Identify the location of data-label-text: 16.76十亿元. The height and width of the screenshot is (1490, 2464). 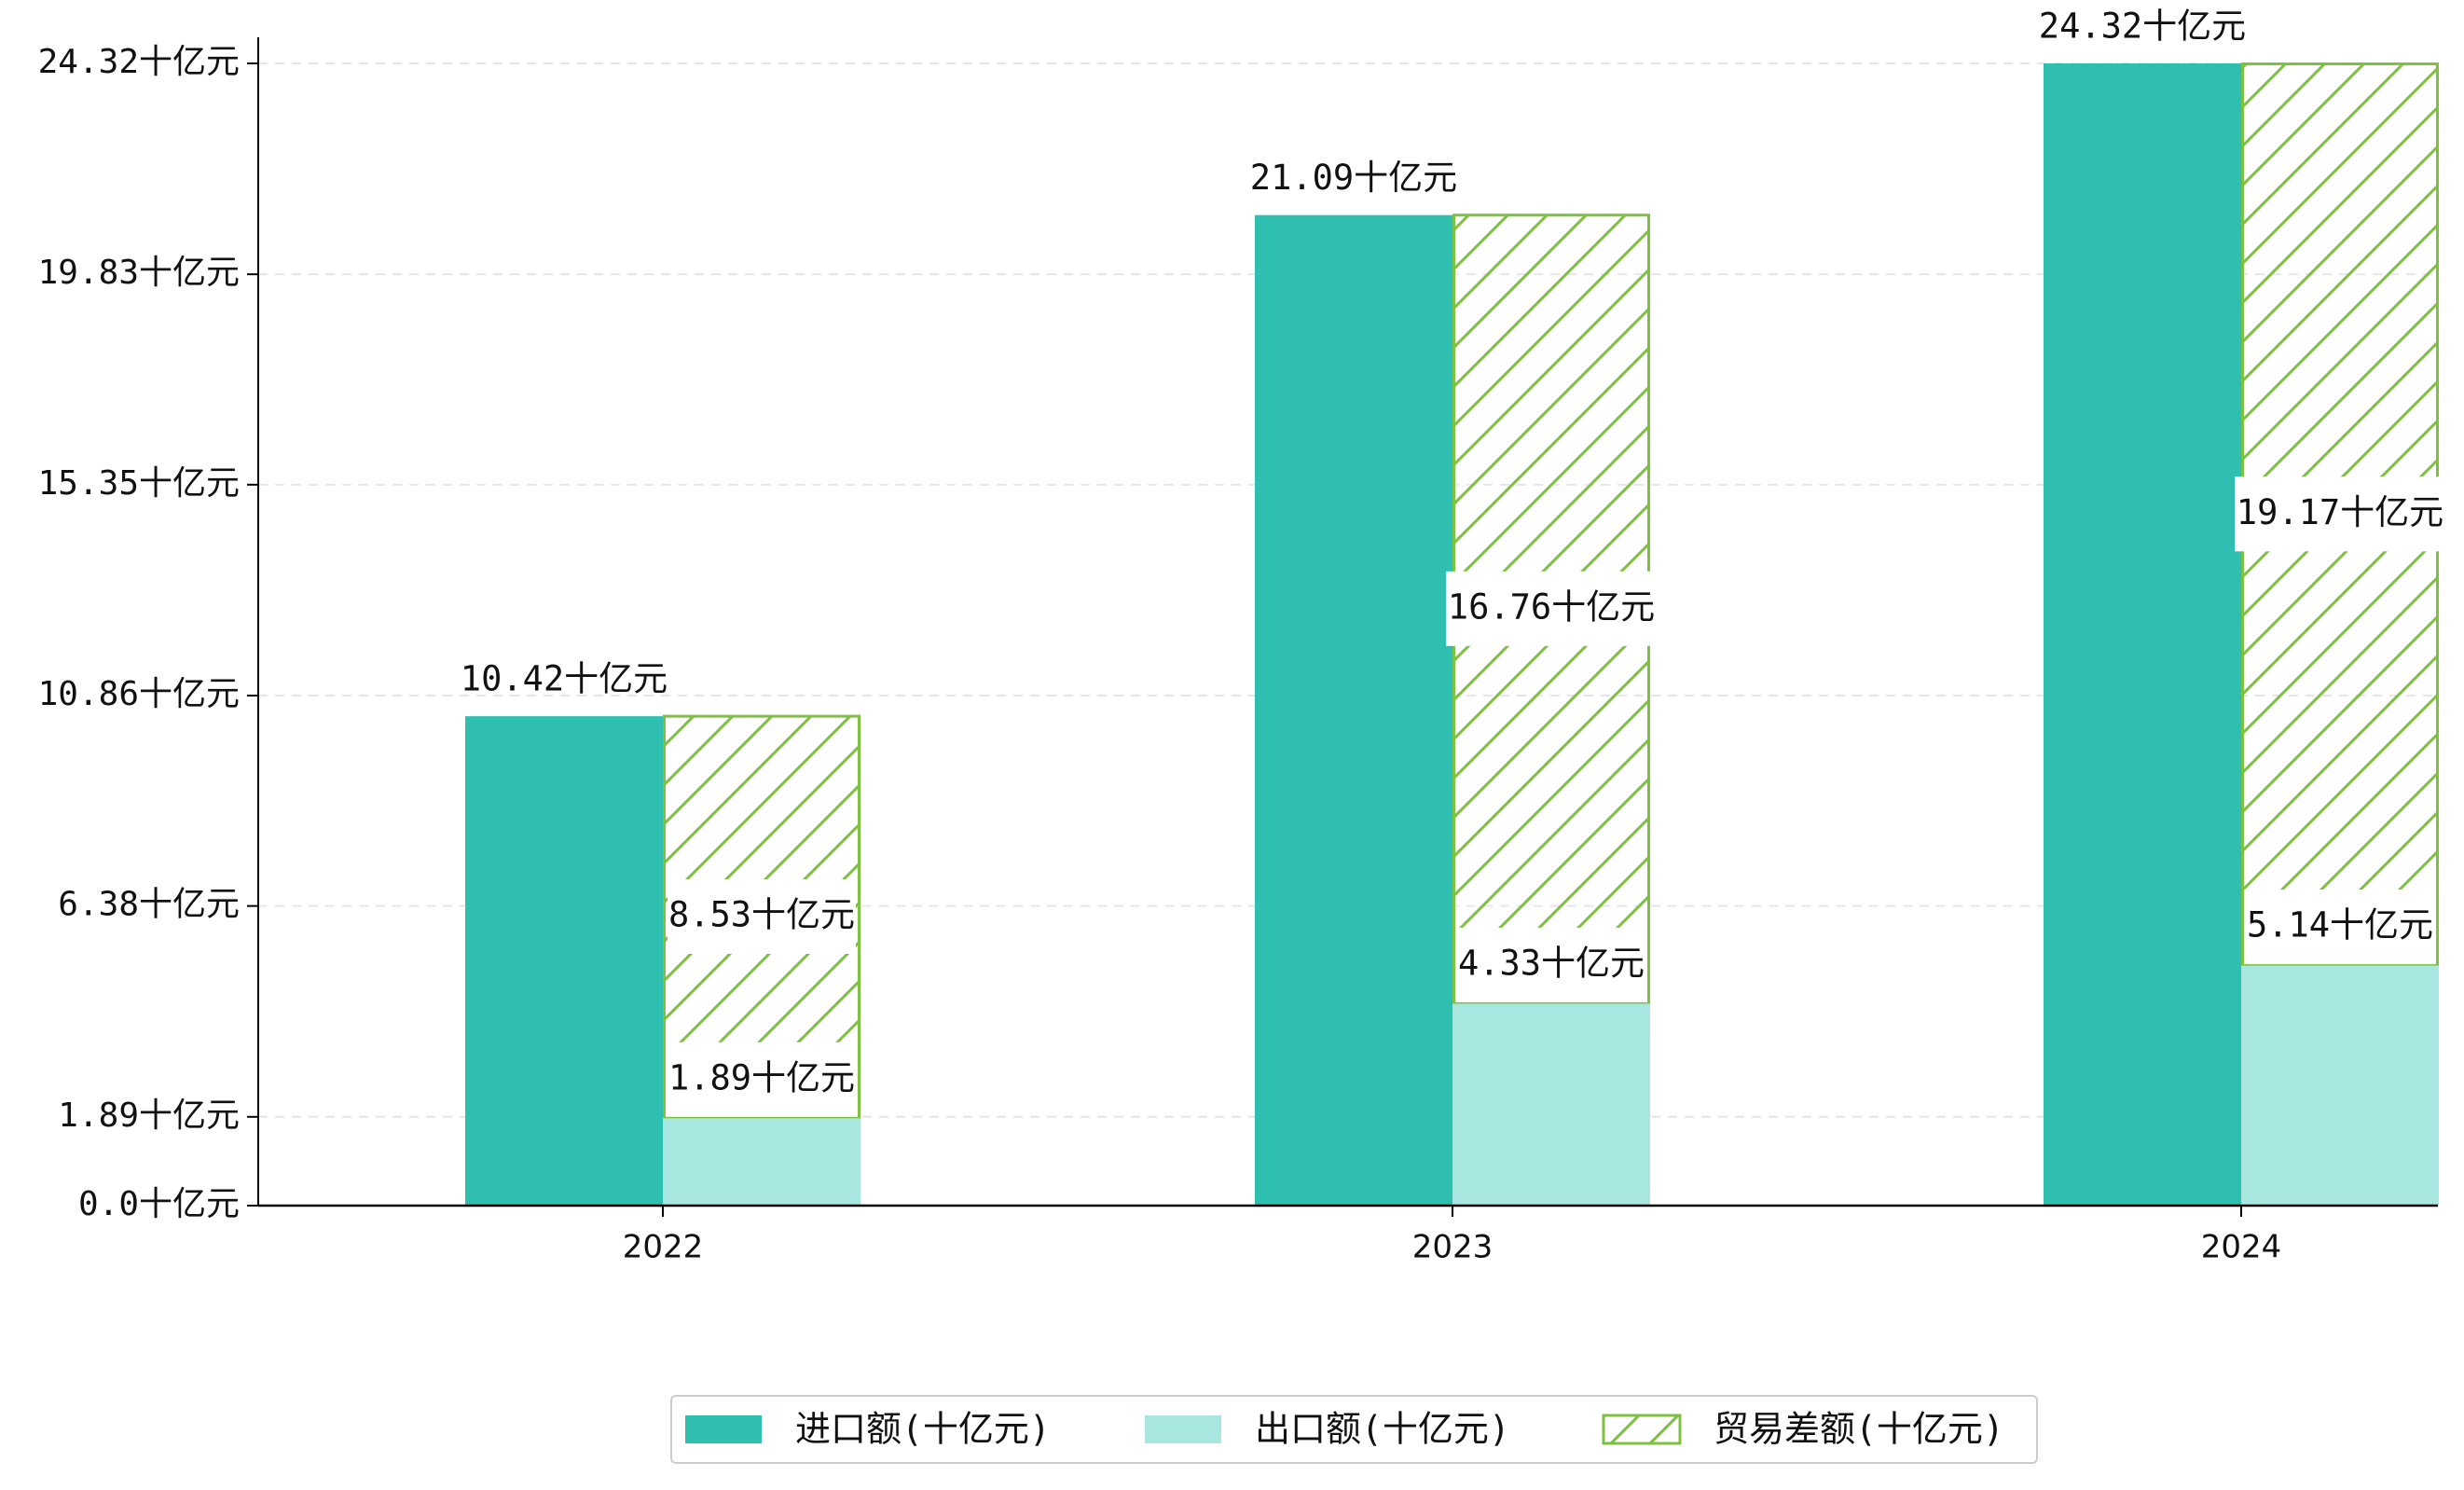
(1551, 606).